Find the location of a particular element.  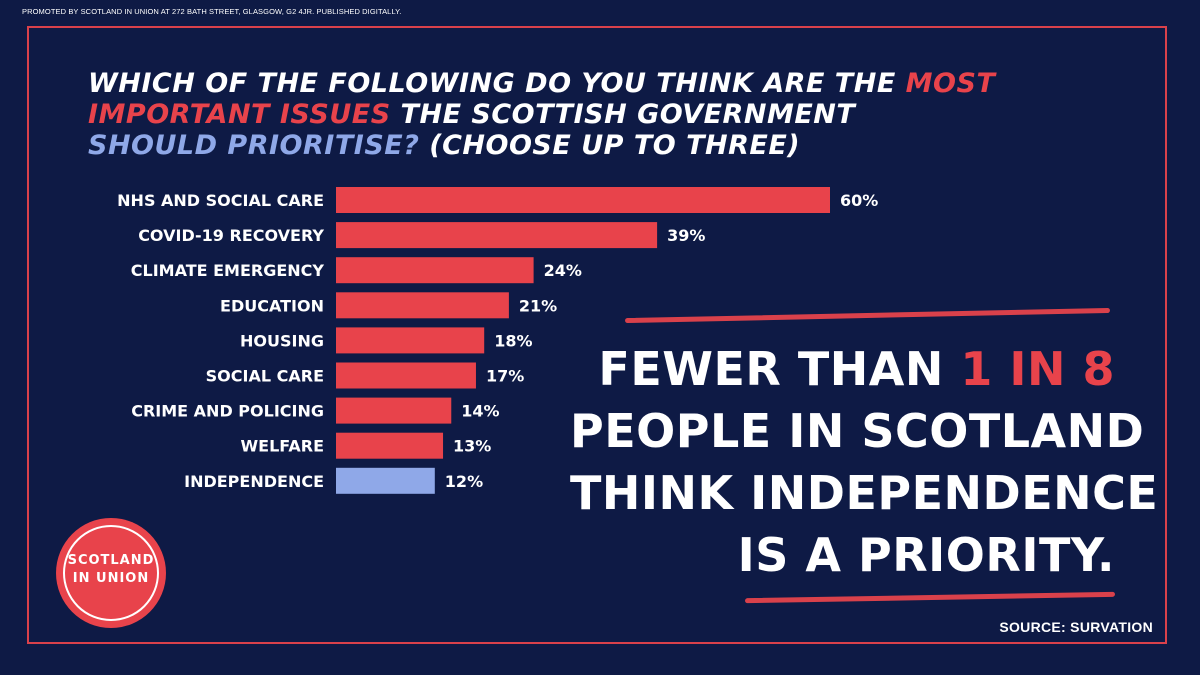

title-text: the Scottish Government is located at coordinates (623, 114).